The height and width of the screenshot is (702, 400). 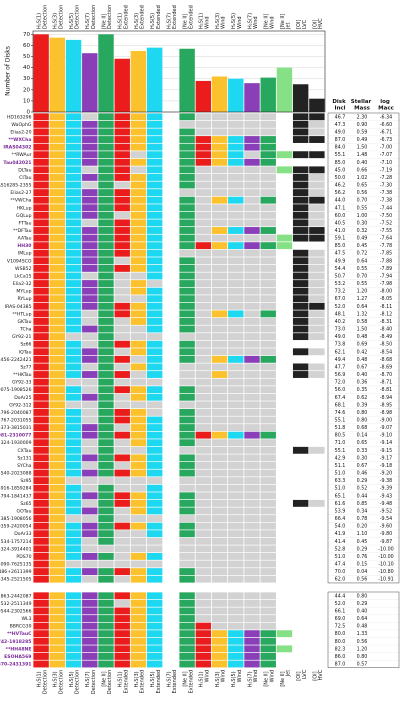 I want to click on table-value: 1.20, so click(x=362, y=649).